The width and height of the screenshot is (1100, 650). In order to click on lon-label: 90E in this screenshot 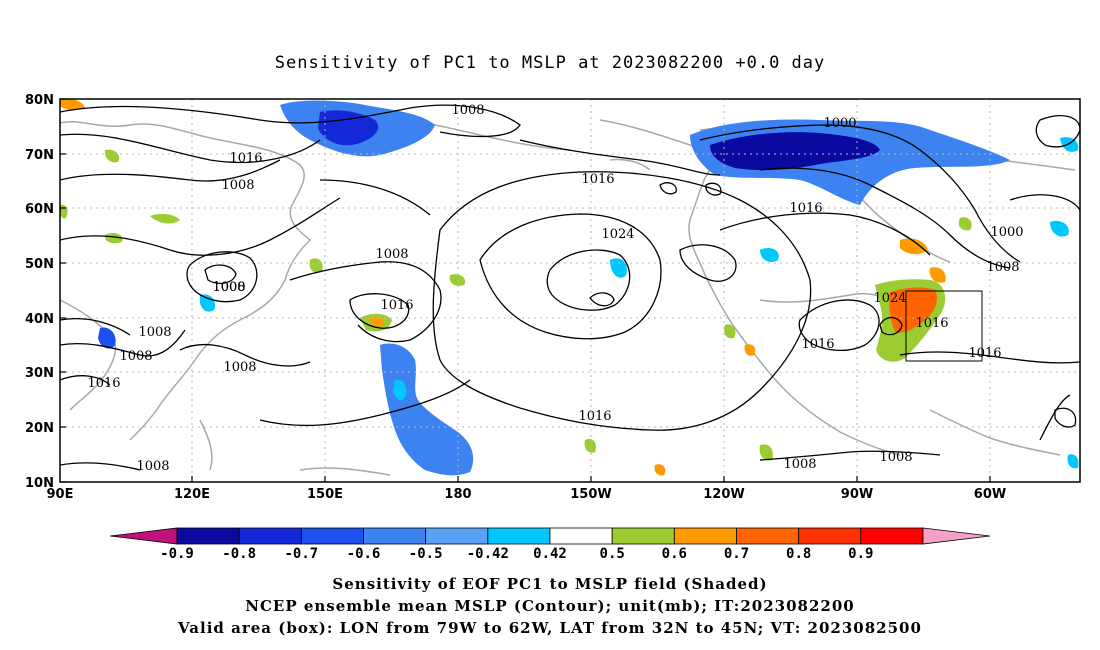, I will do `click(60, 494)`.